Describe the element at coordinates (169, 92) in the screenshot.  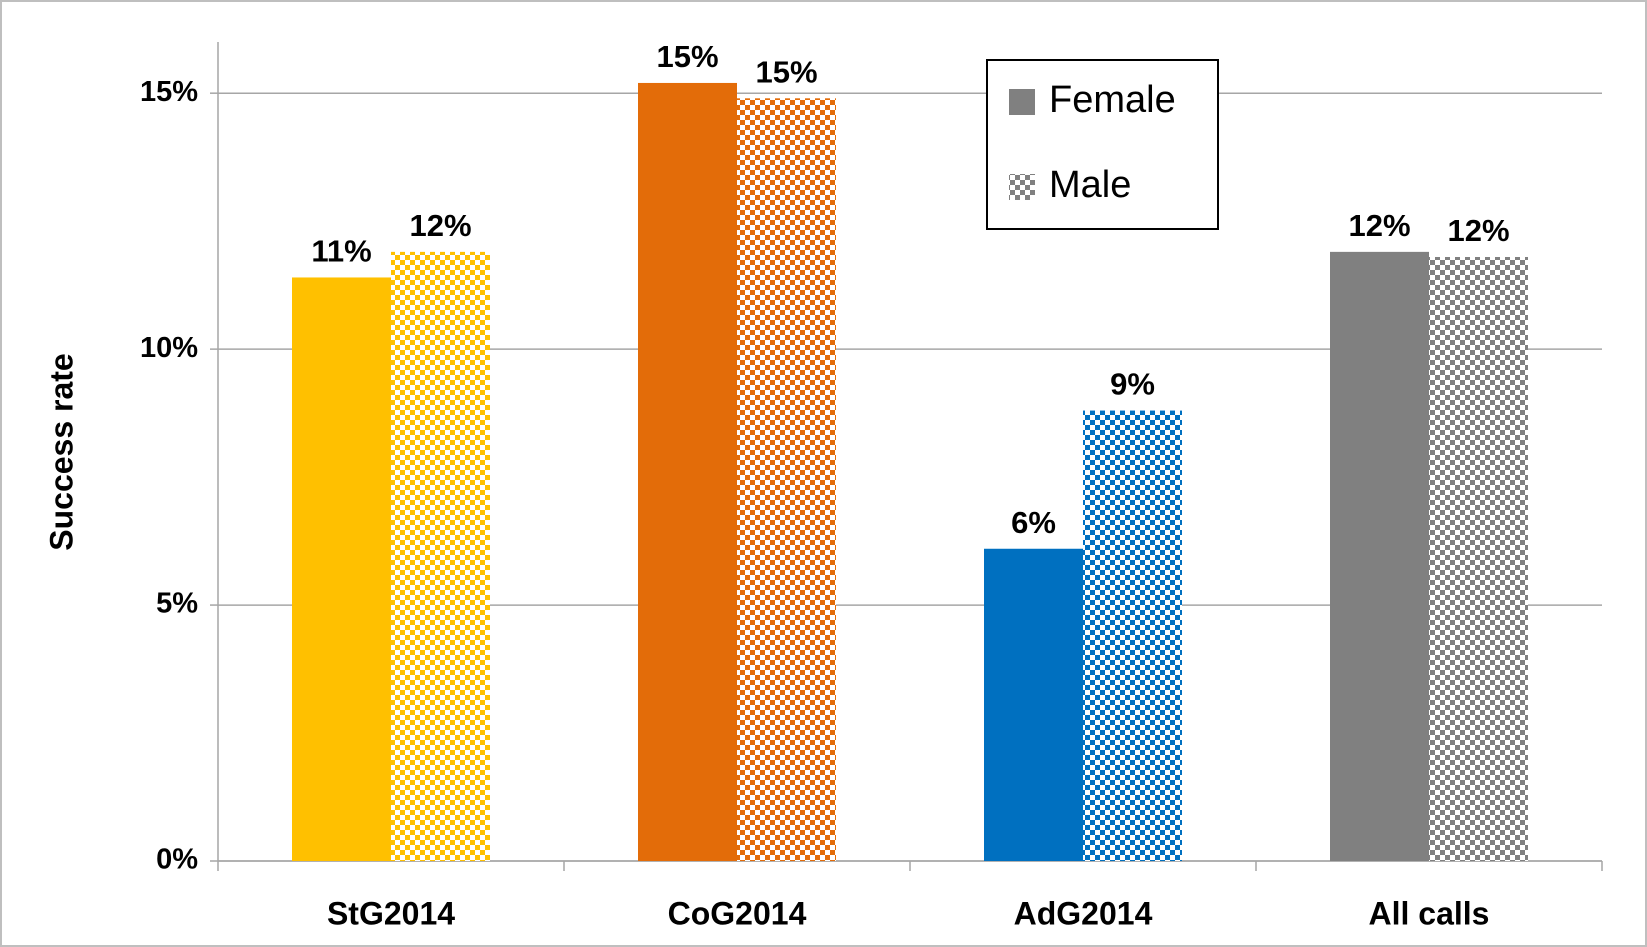
I see `y-tick-label: 15%` at that location.